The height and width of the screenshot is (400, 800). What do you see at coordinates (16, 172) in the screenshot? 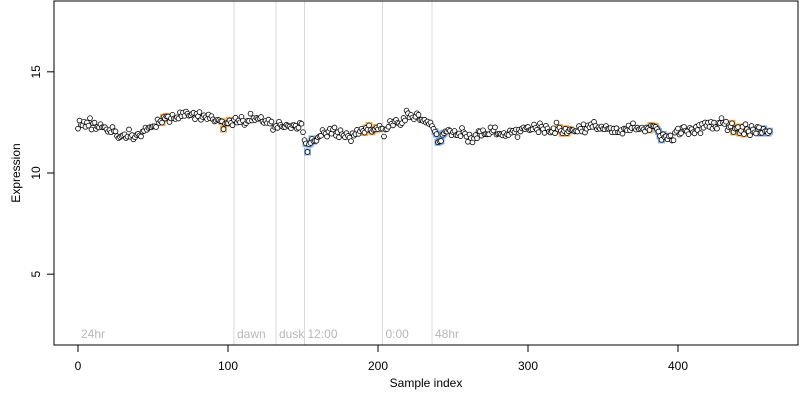
I see `y-axis-title: Expression` at bounding box center [16, 172].